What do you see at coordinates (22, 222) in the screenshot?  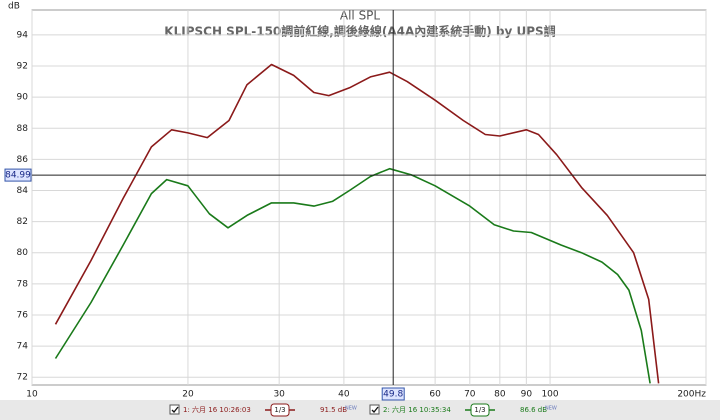 I see `y-tick-label: 82` at bounding box center [22, 222].